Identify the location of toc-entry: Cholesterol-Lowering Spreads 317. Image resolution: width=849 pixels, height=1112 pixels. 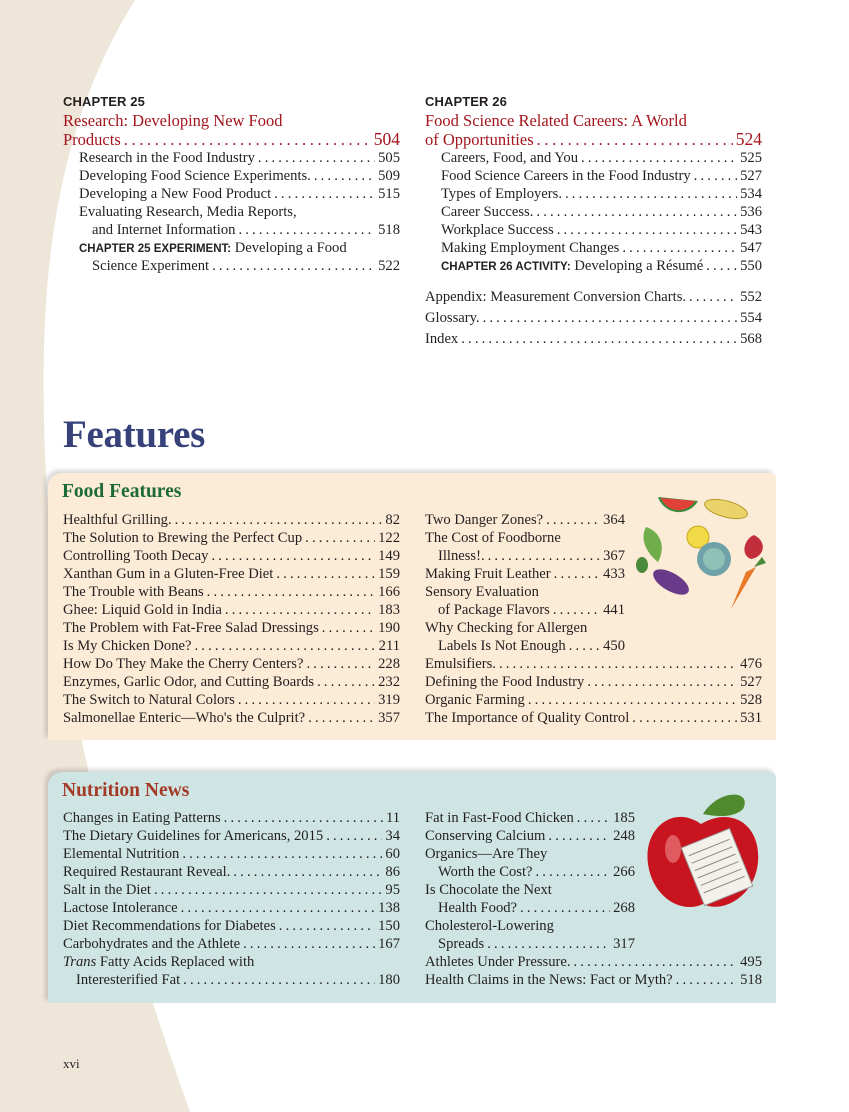
(530, 935).